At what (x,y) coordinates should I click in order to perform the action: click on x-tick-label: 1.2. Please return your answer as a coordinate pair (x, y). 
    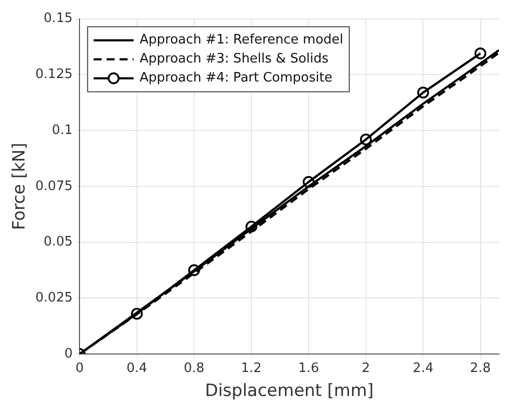
    Looking at the image, I should click on (251, 368).